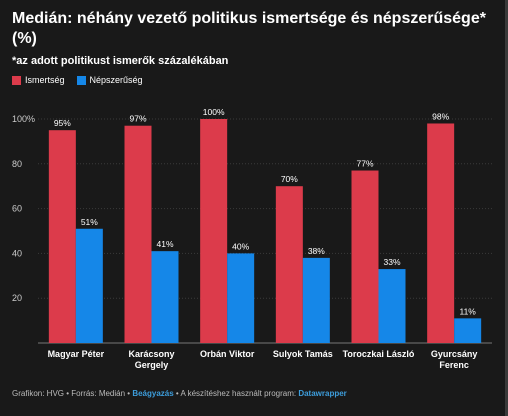 The image size is (508, 416). I want to click on data-label: 40%, so click(240, 246).